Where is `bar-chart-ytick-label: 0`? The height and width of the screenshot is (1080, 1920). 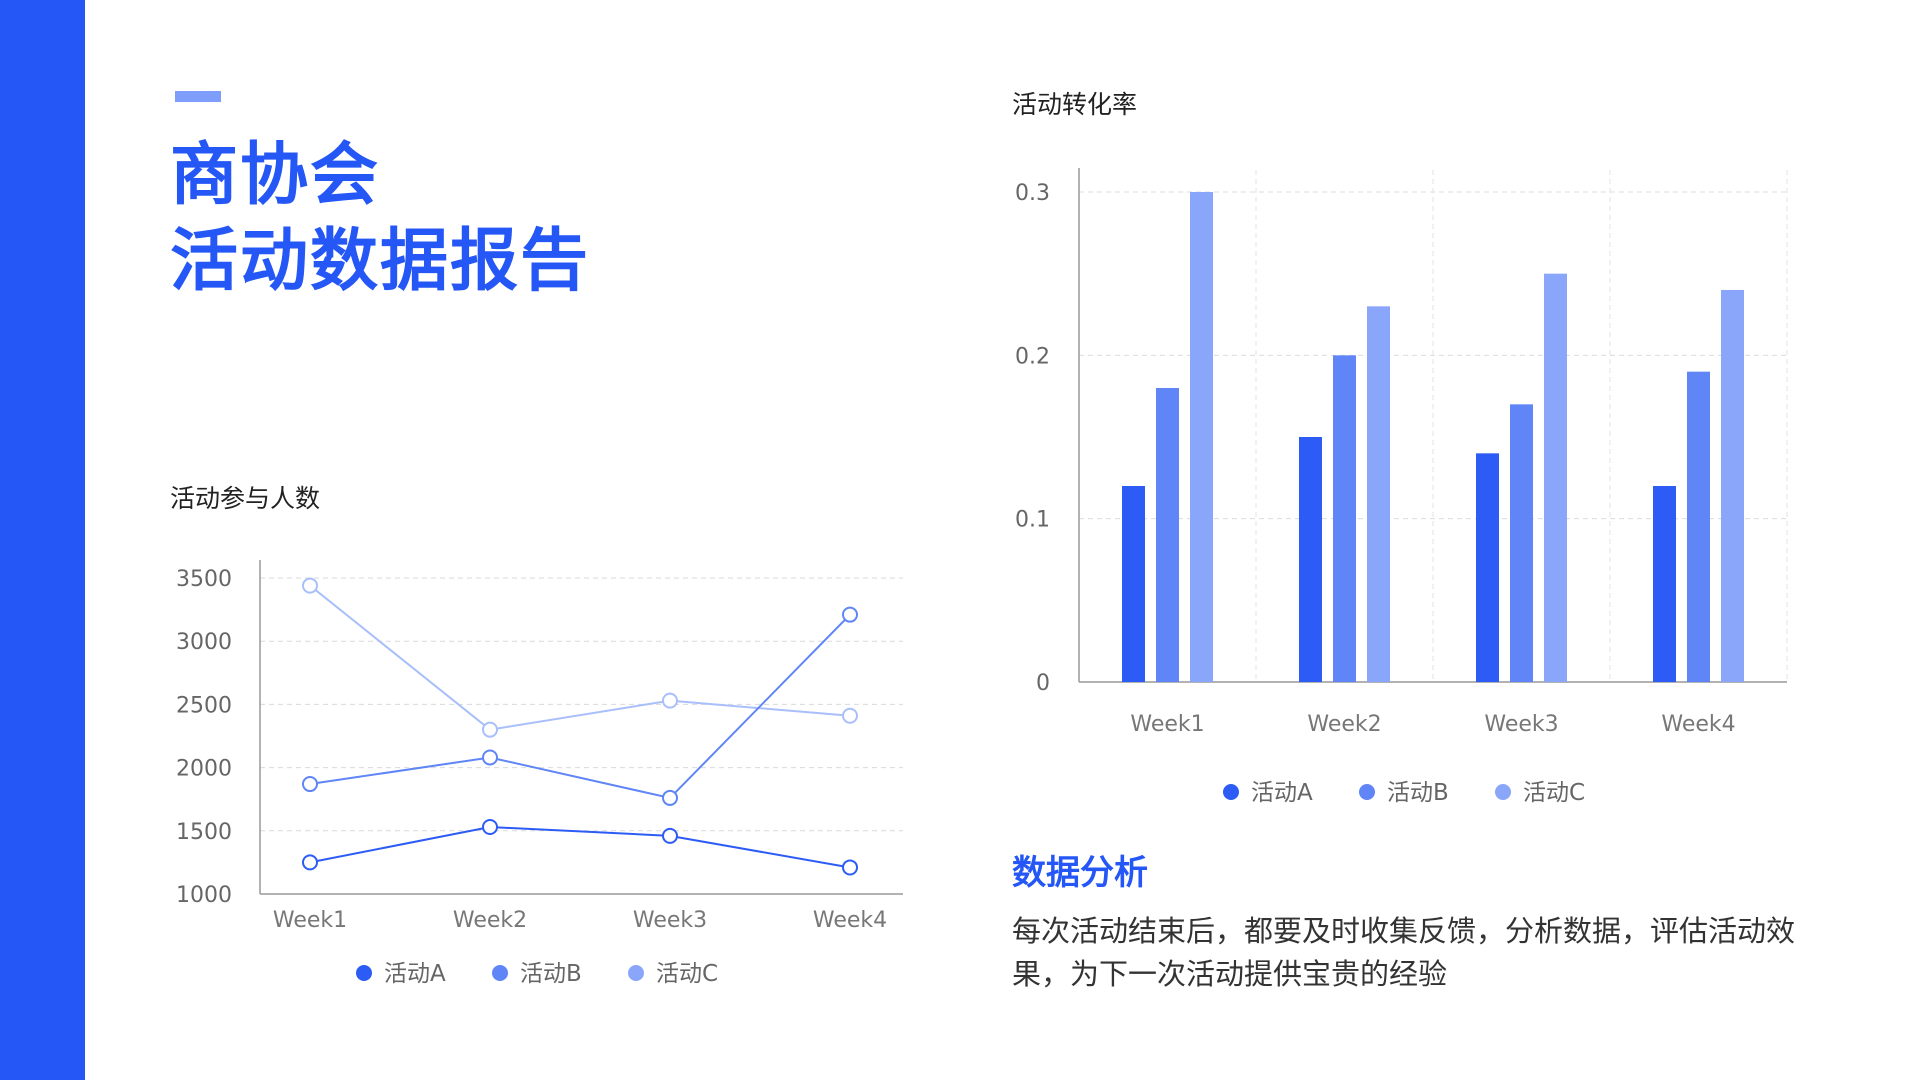
bar-chart-ytick-label: 0 is located at coordinates (1043, 683).